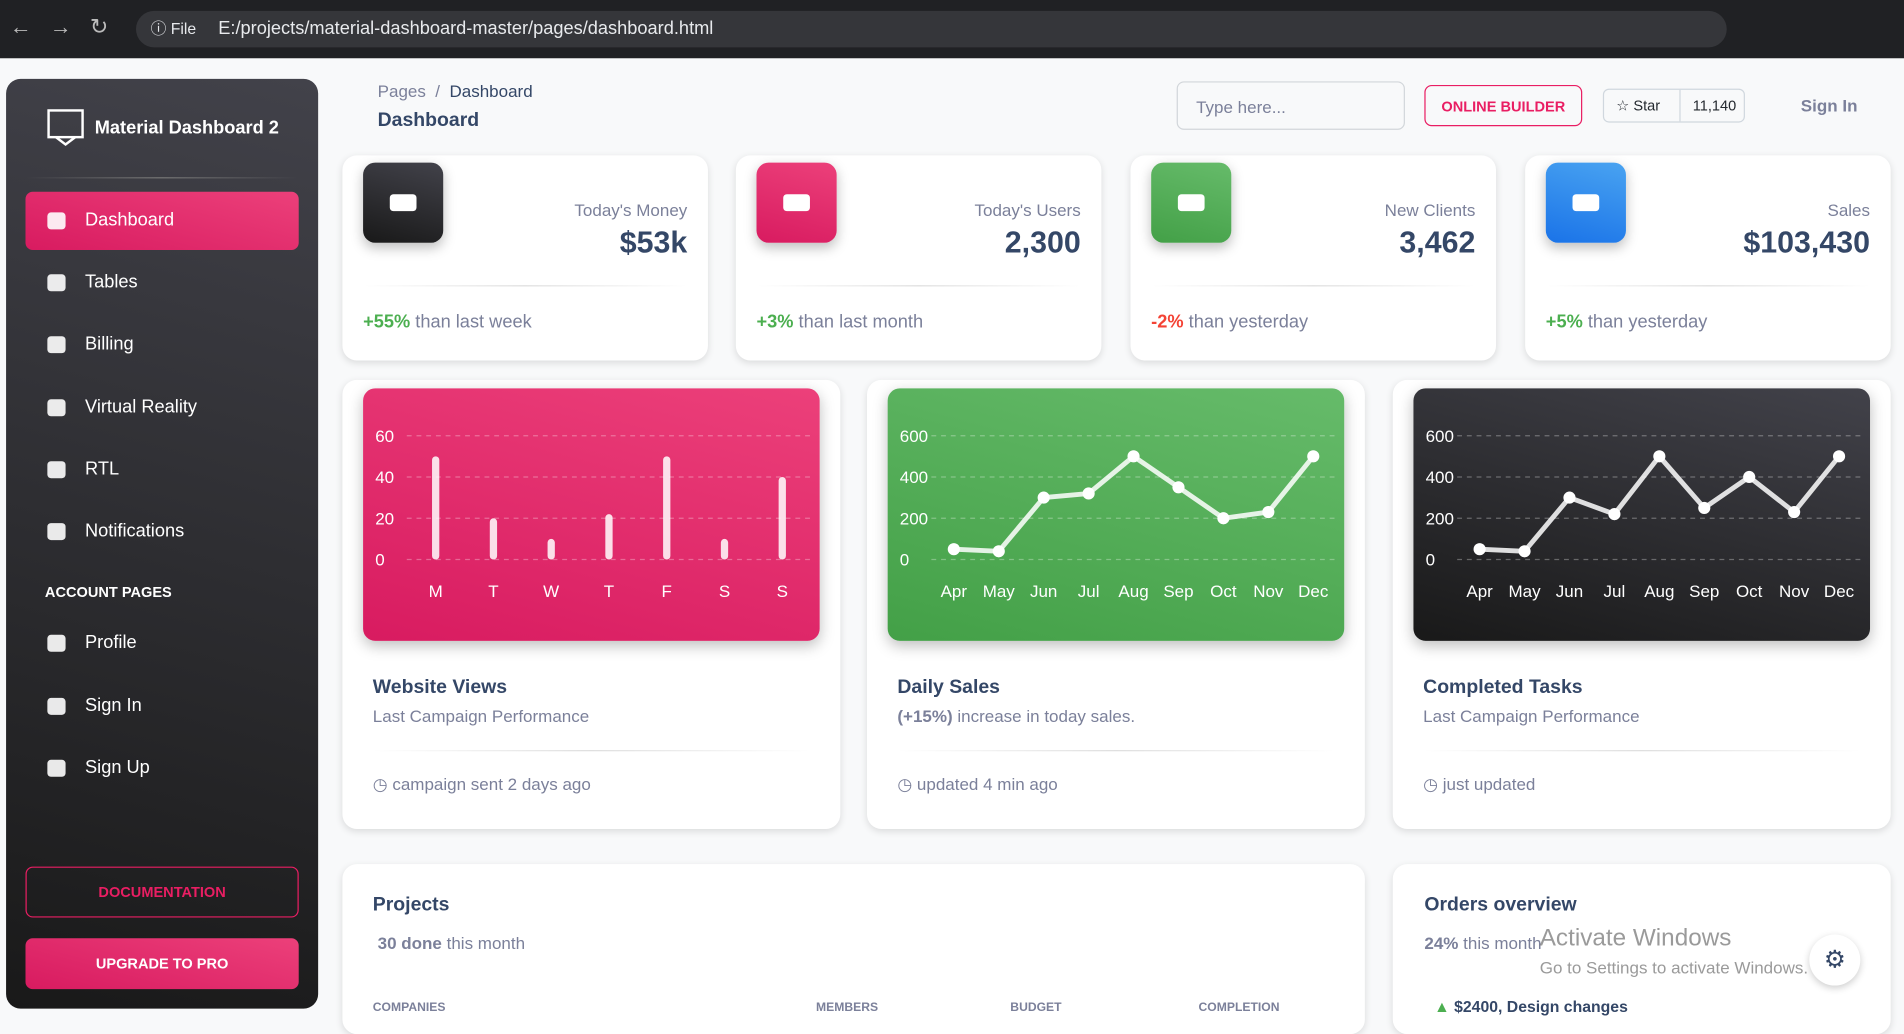 This screenshot has height=1034, width=1904. What do you see at coordinates (111, 282) in the screenshot?
I see `nav-item: Tables` at bounding box center [111, 282].